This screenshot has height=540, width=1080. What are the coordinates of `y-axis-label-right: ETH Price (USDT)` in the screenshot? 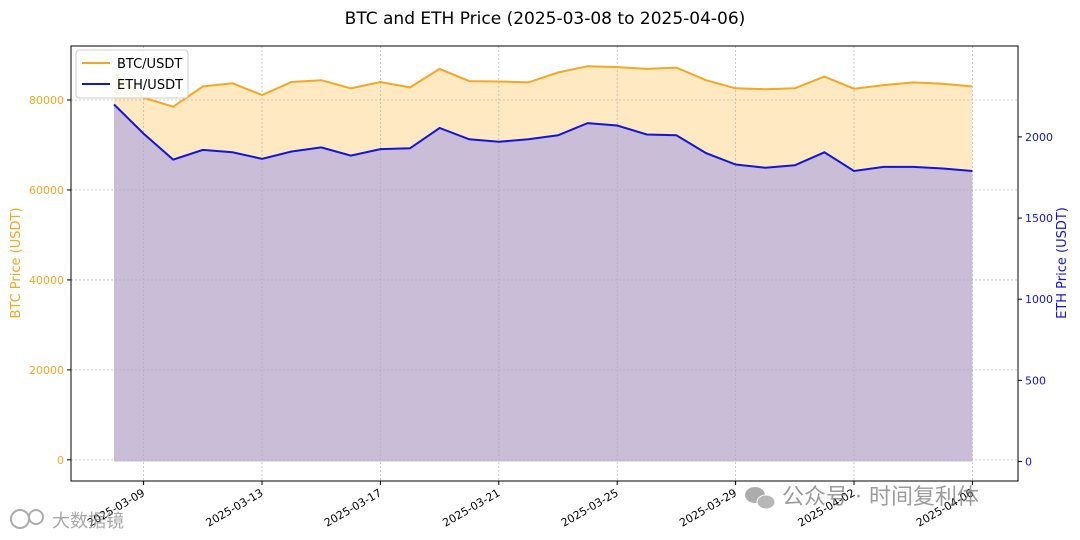 It's located at (1062, 263).